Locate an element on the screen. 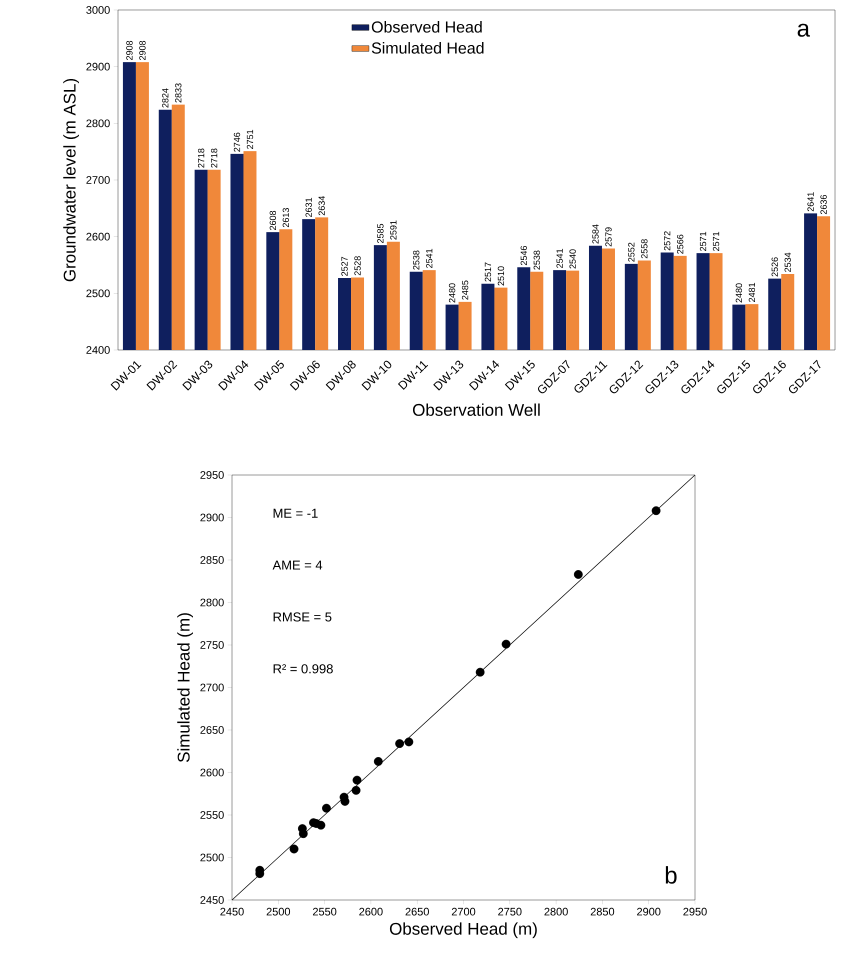 The height and width of the screenshot is (959, 847). x-tick-label: 2600 is located at coordinates (371, 912).